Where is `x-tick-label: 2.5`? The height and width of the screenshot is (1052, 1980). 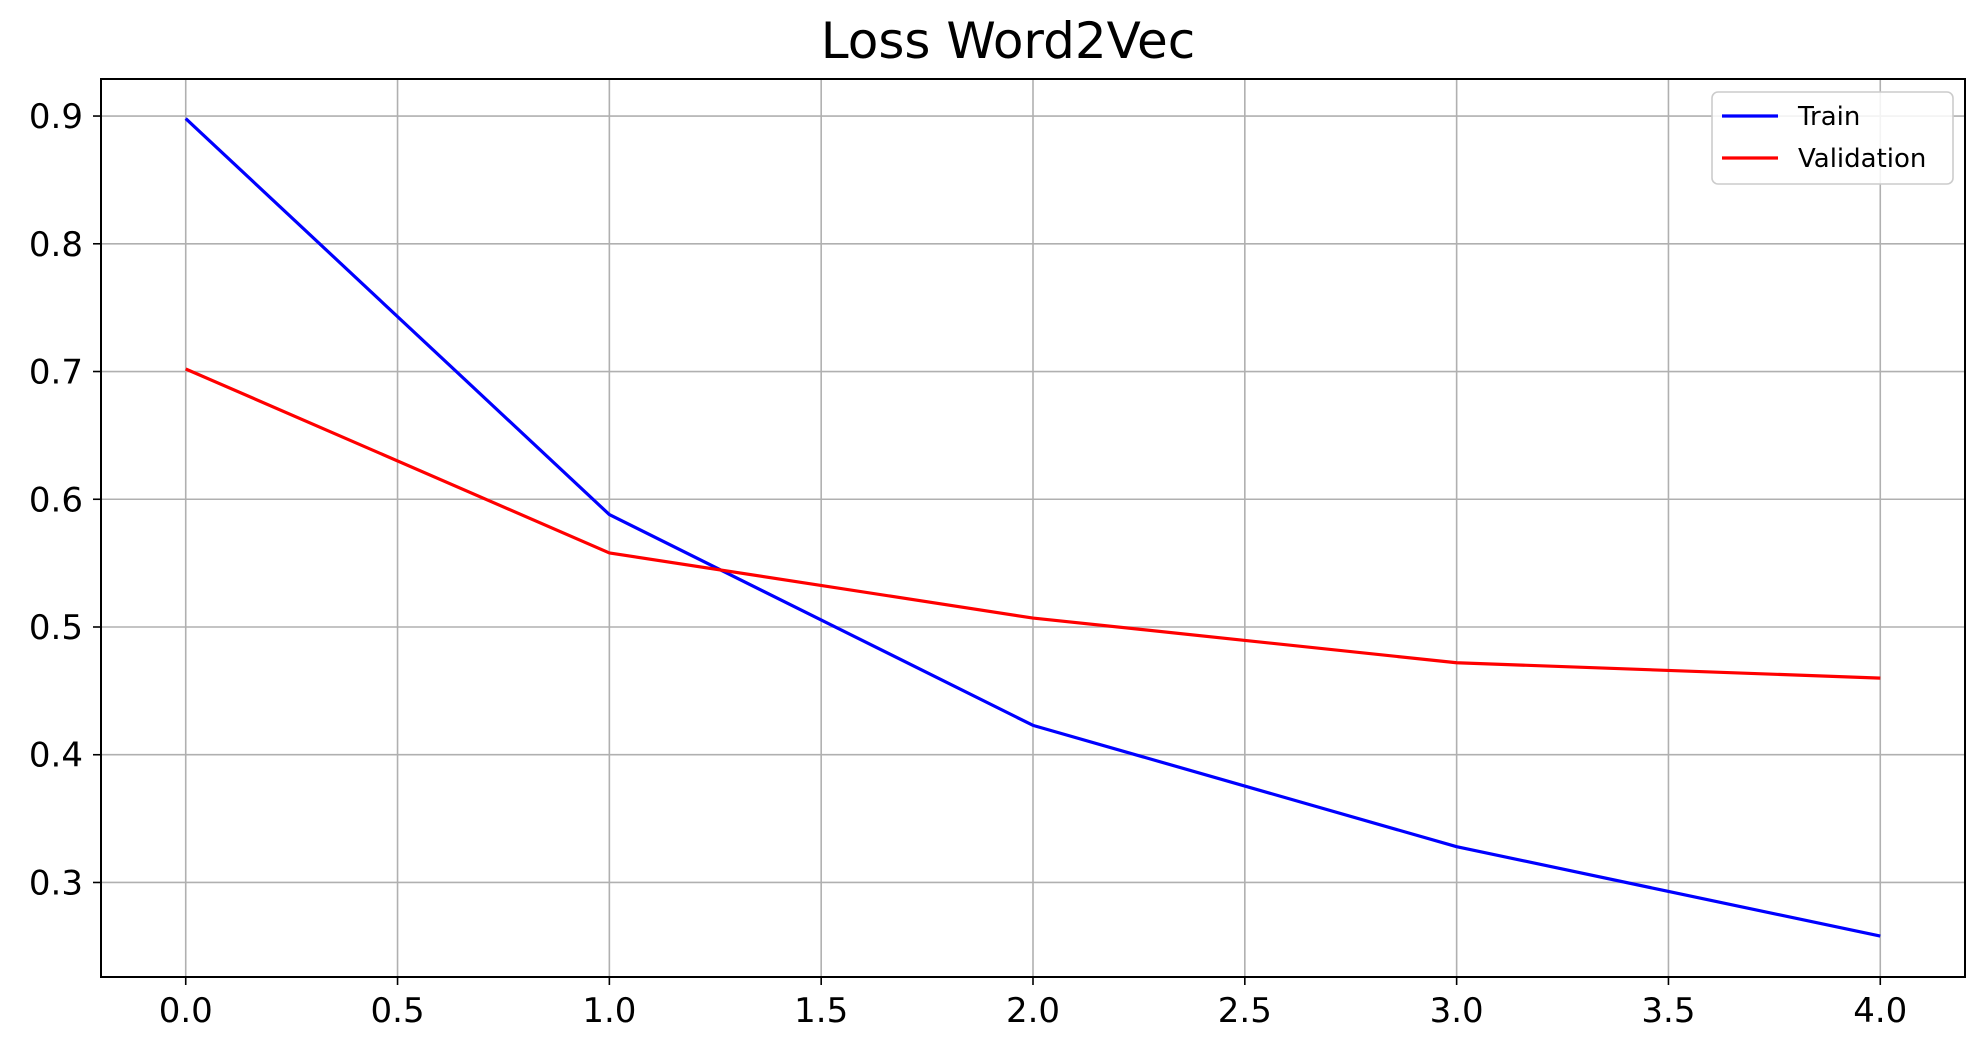
x-tick-label: 2.5 is located at coordinates (1245, 1011).